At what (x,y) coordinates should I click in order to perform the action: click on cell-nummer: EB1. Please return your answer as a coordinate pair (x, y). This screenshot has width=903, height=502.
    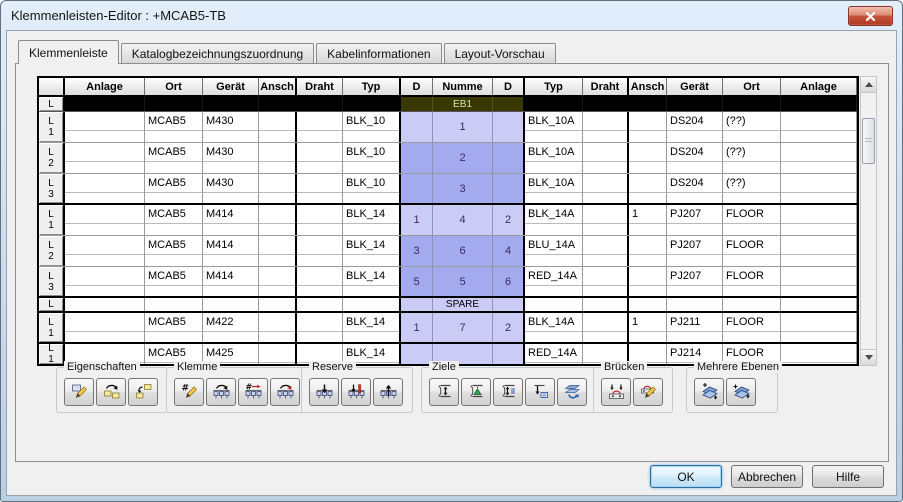
    Looking at the image, I should click on (463, 104).